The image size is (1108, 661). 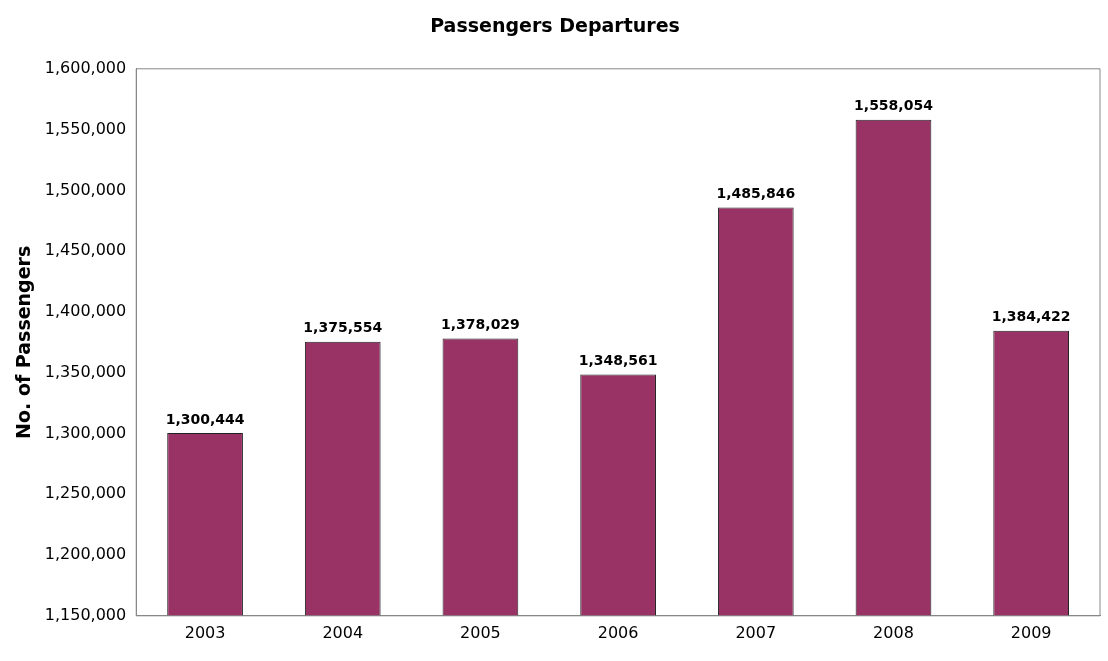 What do you see at coordinates (23, 342) in the screenshot?
I see `y-axis-title: No. of Passengers` at bounding box center [23, 342].